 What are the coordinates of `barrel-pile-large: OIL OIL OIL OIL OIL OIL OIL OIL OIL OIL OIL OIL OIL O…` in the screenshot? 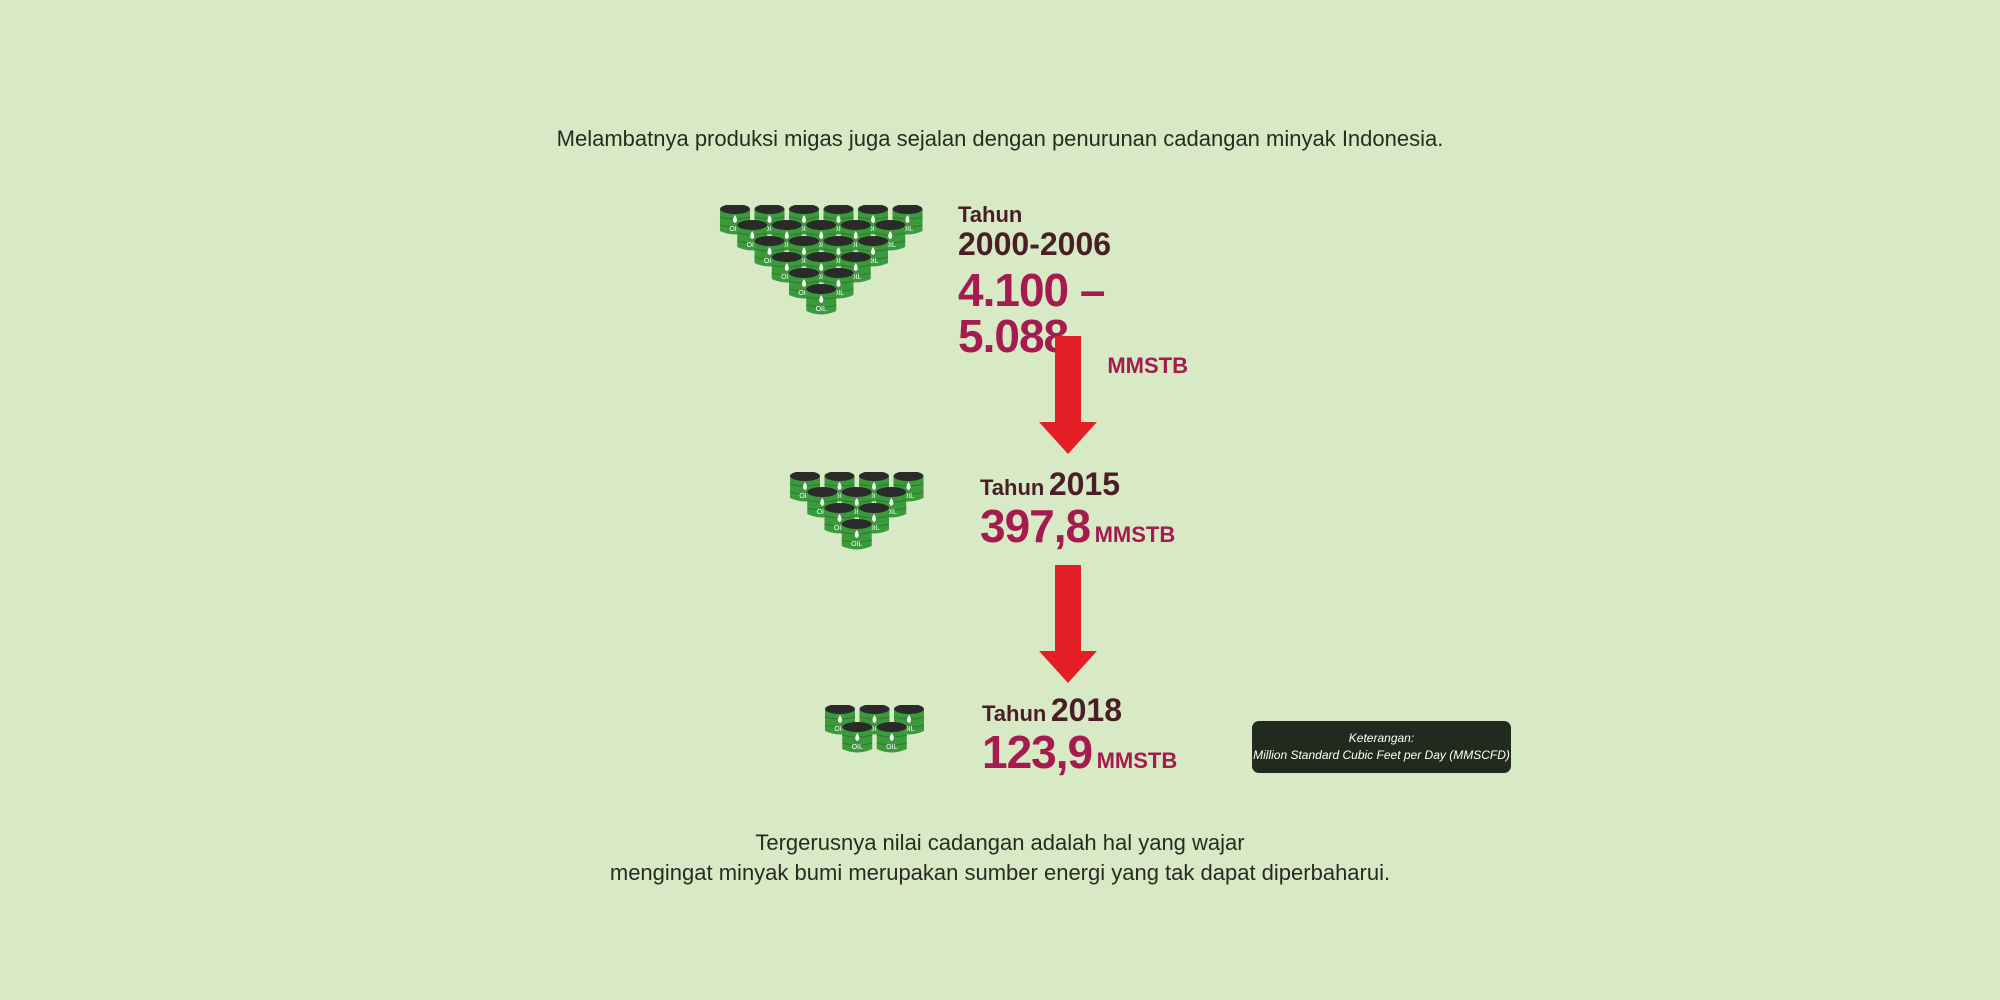 It's located at (821, 260).